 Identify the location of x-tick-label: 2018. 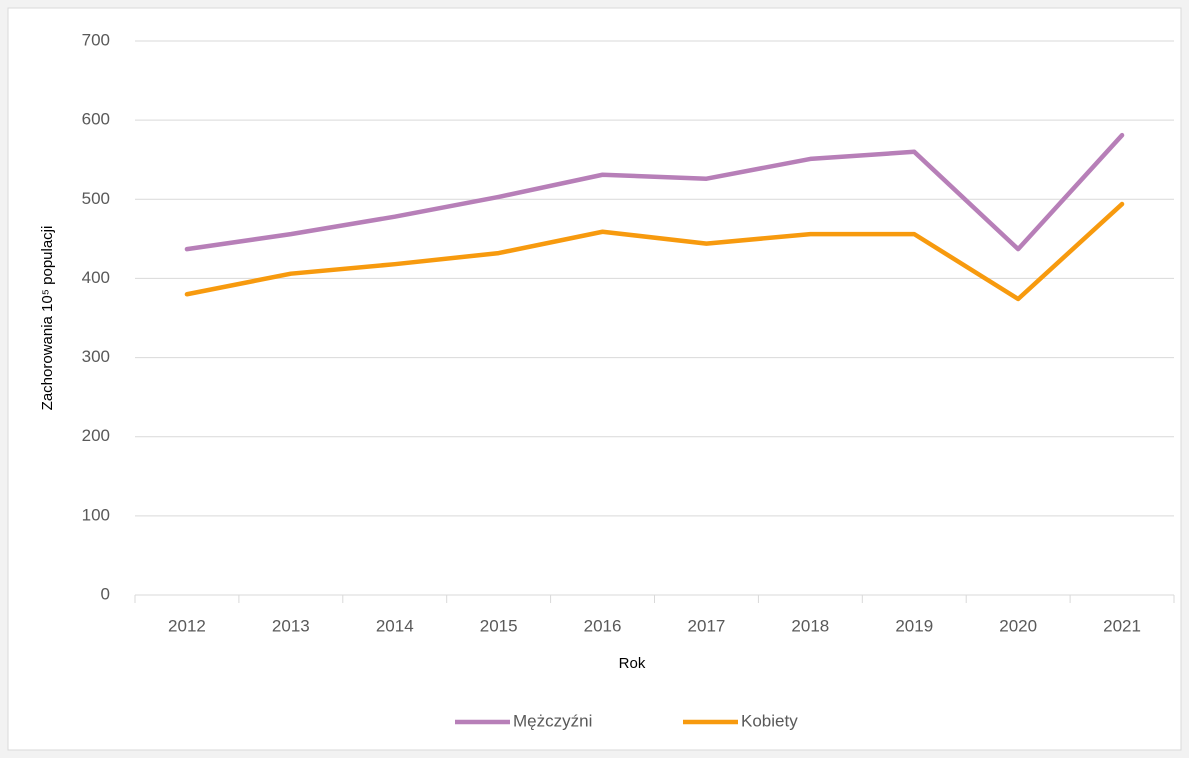
(810, 625).